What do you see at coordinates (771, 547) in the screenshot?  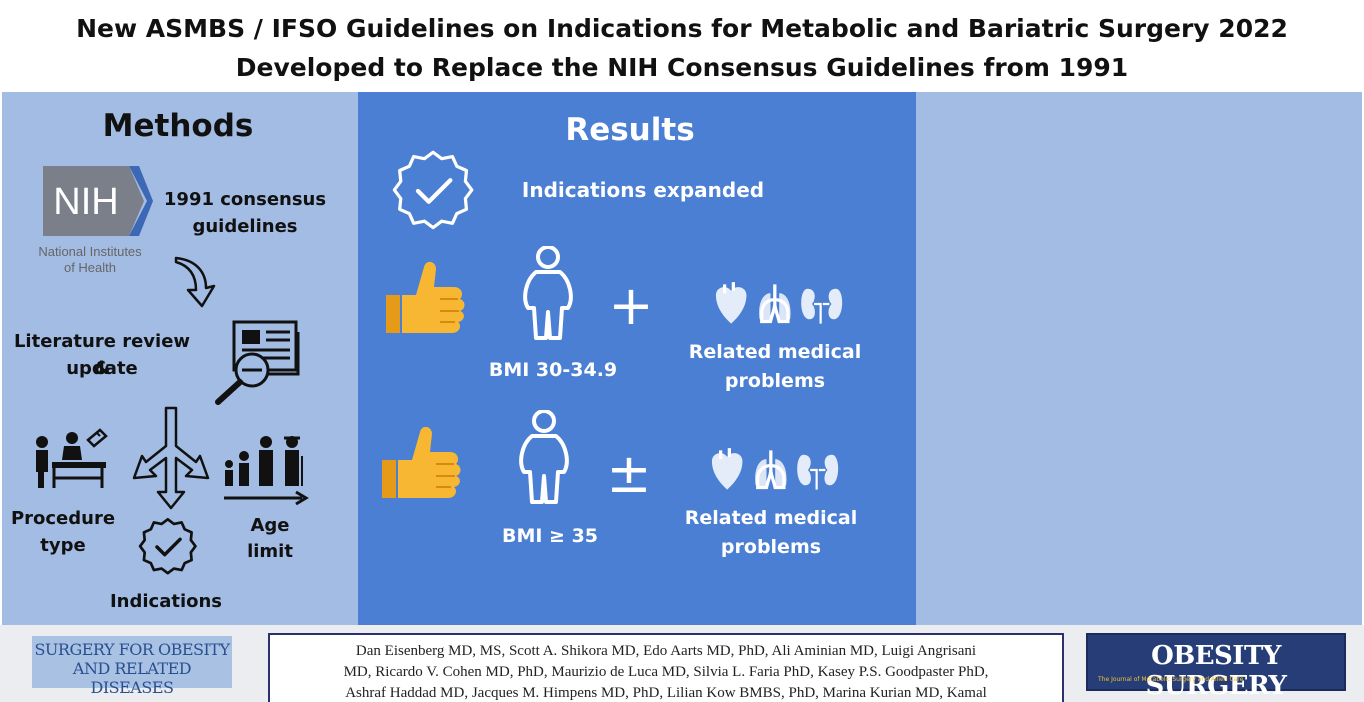 I see `problems-2-line-2: problems` at bounding box center [771, 547].